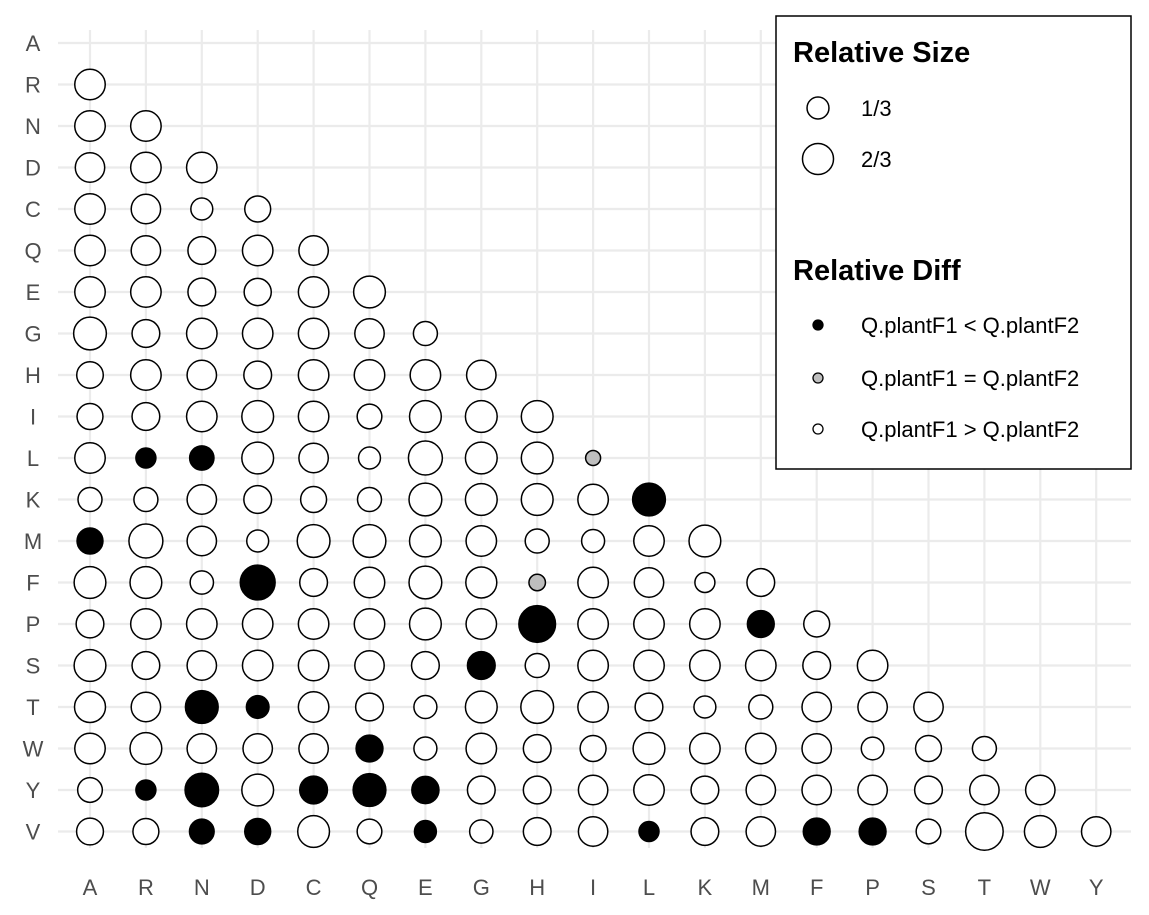 This screenshot has height=915, width=1149. What do you see at coordinates (202, 887) in the screenshot?
I see `x-tick-label: N` at bounding box center [202, 887].